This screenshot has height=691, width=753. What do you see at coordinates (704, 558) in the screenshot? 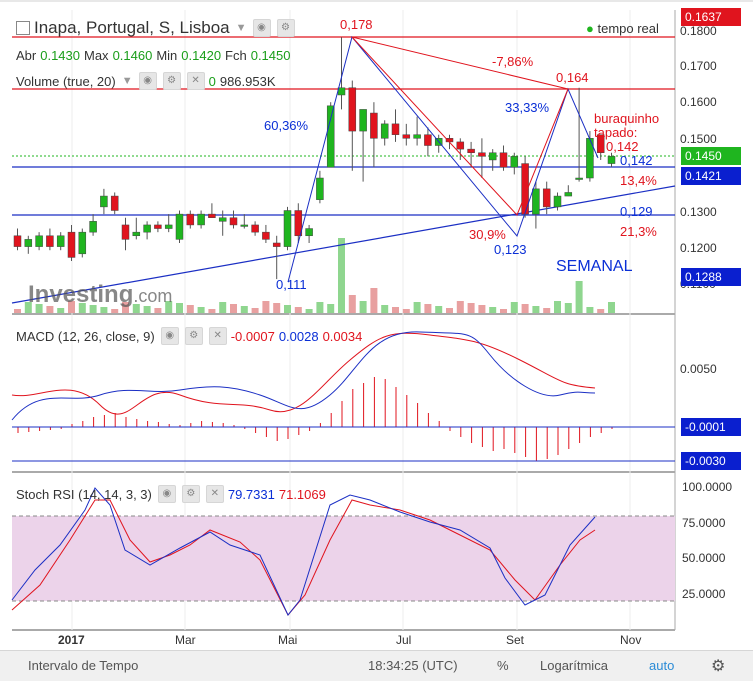
I see `stoch-tick: 50.0000` at bounding box center [704, 558].